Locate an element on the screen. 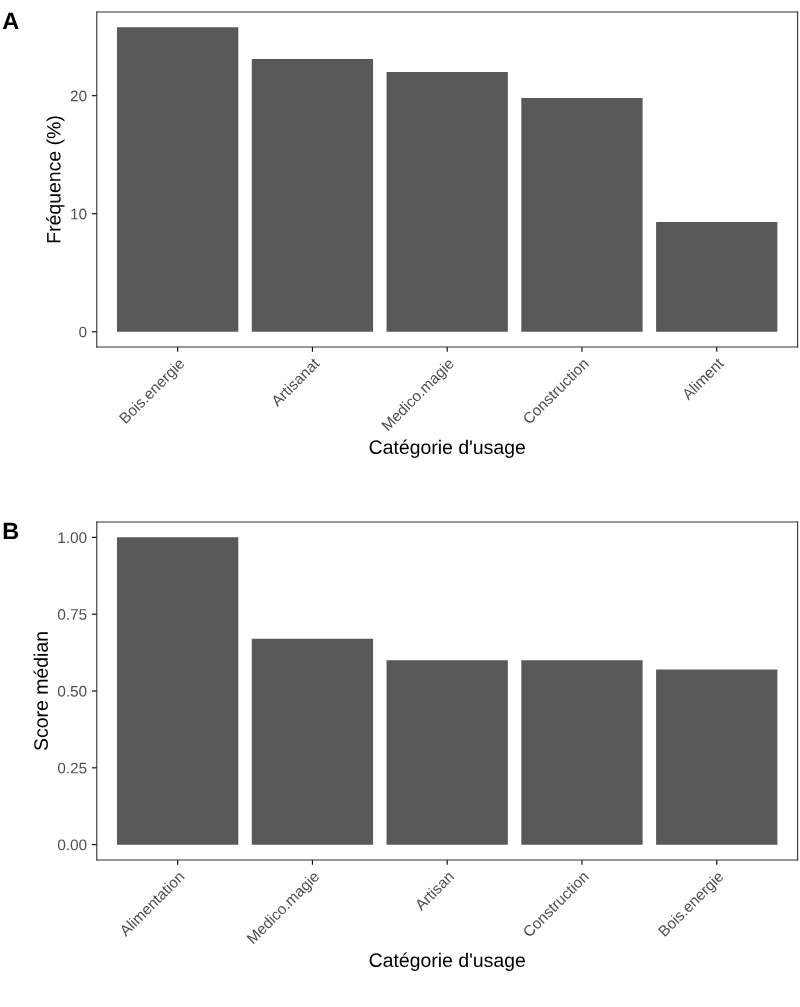 This screenshot has height=1007, width=800. y-tick-label: 0.00 is located at coordinates (72, 845).